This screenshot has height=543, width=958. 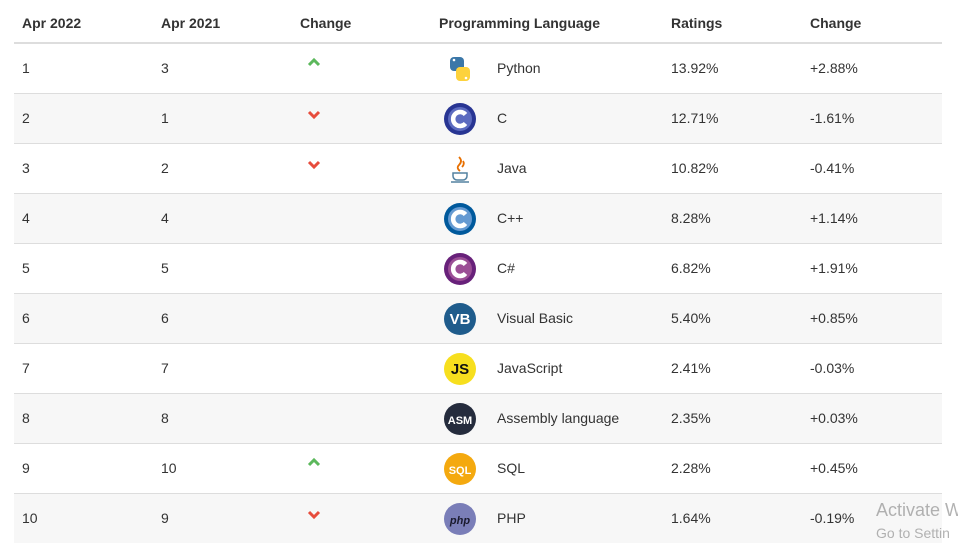 I want to click on language-icon: ASM, so click(x=460, y=419).